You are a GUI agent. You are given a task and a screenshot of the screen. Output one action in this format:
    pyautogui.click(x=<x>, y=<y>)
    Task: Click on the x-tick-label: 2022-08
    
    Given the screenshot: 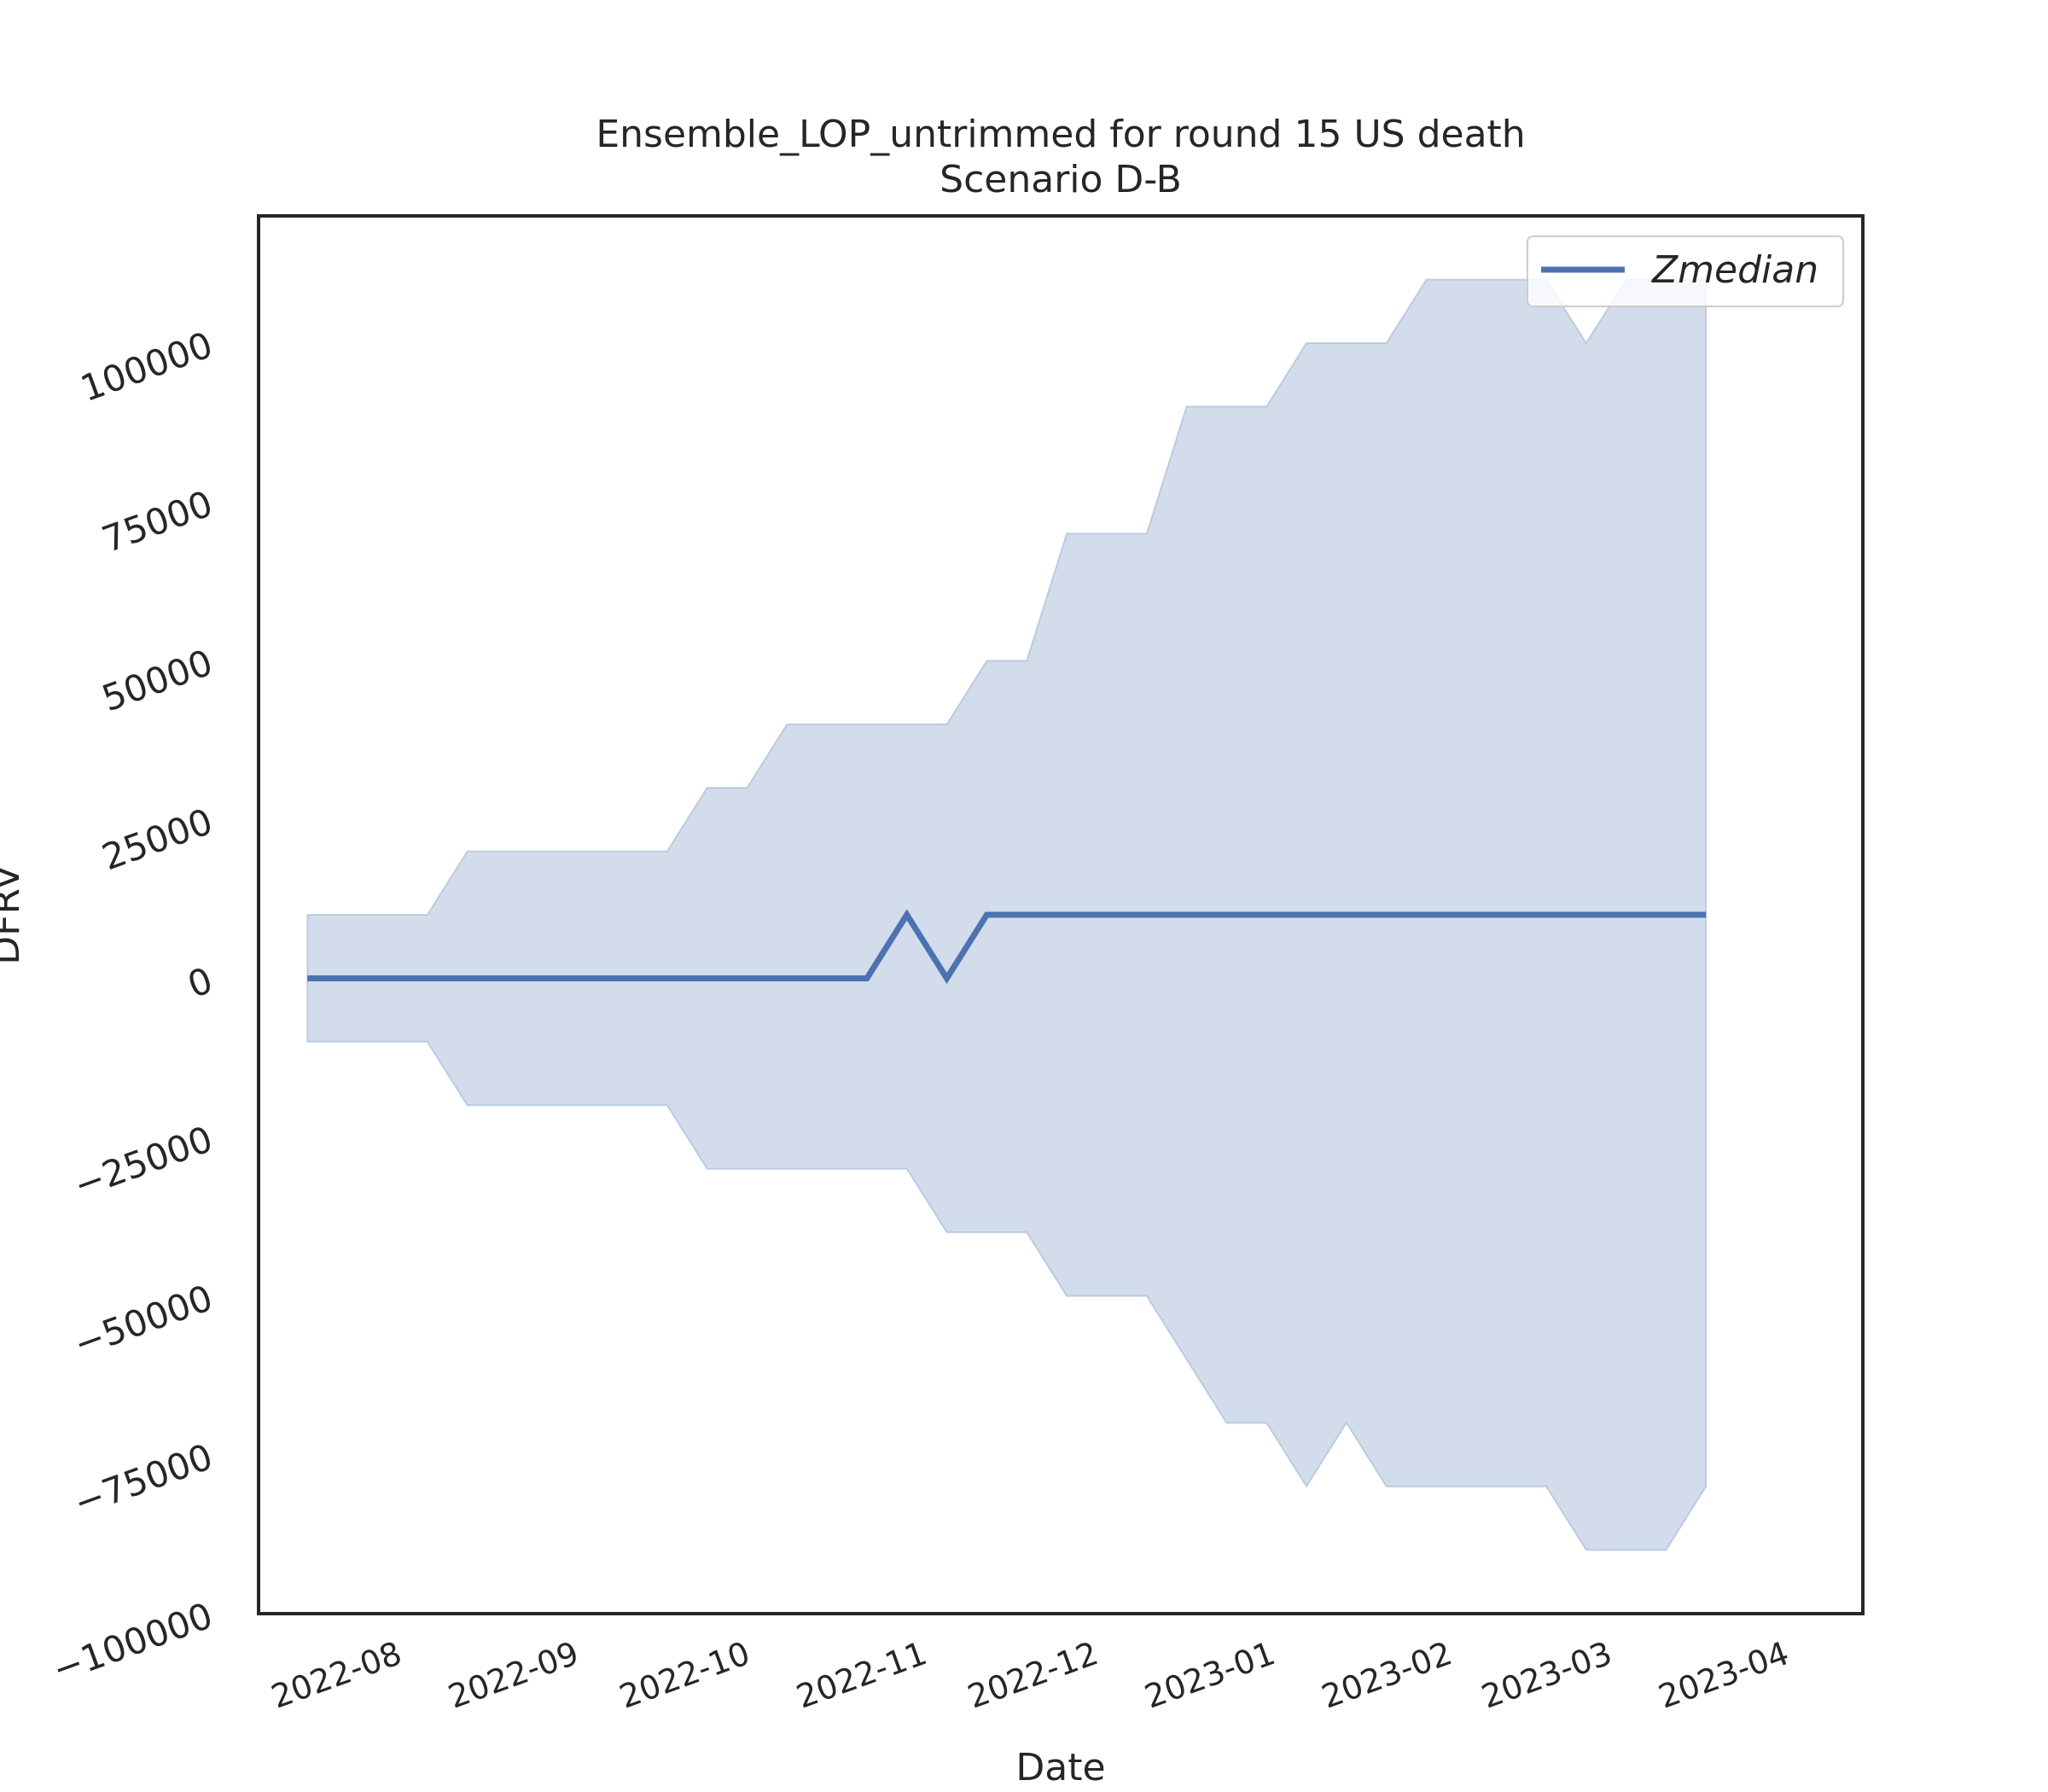 What is the action you would take?
    pyautogui.click(x=336, y=1675)
    